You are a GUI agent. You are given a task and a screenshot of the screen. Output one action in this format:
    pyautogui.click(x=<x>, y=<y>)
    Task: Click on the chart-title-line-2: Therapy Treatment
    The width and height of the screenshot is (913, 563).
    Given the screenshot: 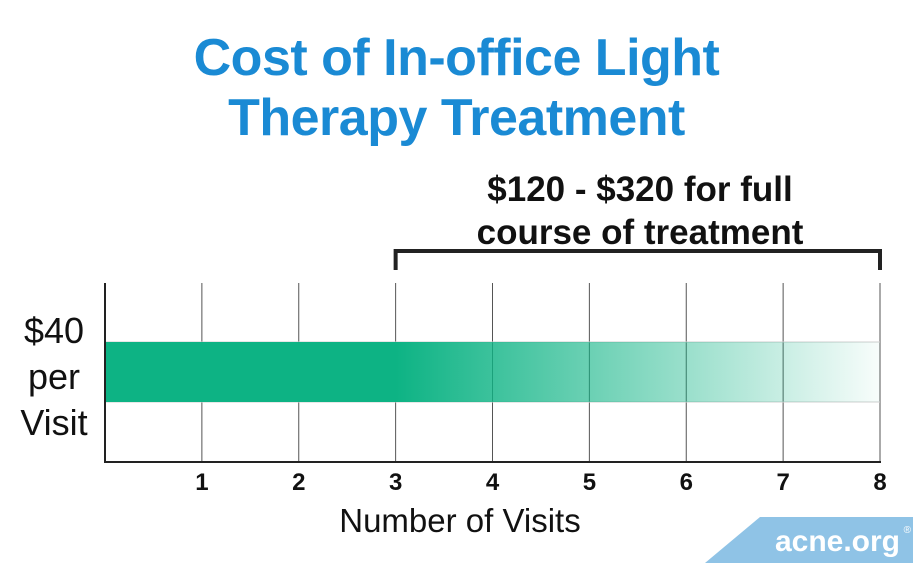 What is the action you would take?
    pyautogui.click(x=456, y=118)
    